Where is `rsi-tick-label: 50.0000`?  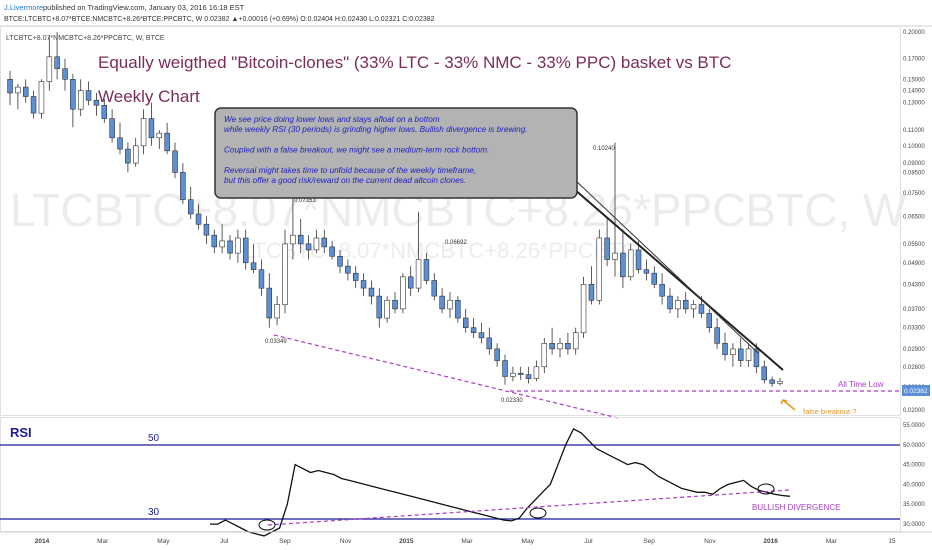 rsi-tick-label: 50.0000 is located at coordinates (914, 446).